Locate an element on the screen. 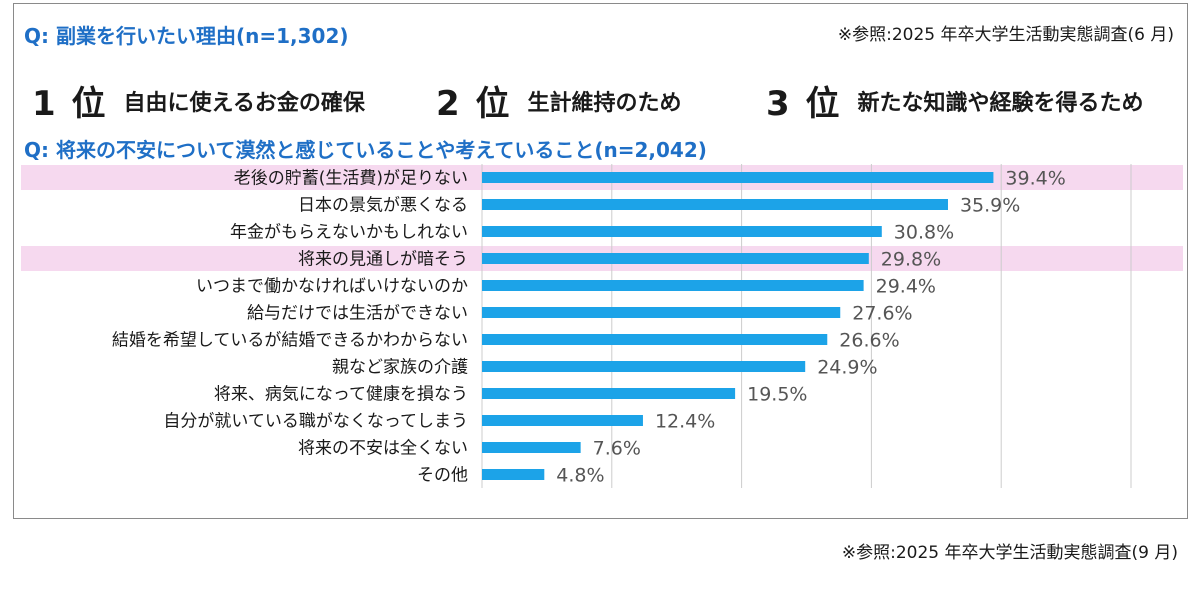 The image size is (1200, 594). category-label: 将来、病気になって健康を損なう is located at coordinates (341, 395).